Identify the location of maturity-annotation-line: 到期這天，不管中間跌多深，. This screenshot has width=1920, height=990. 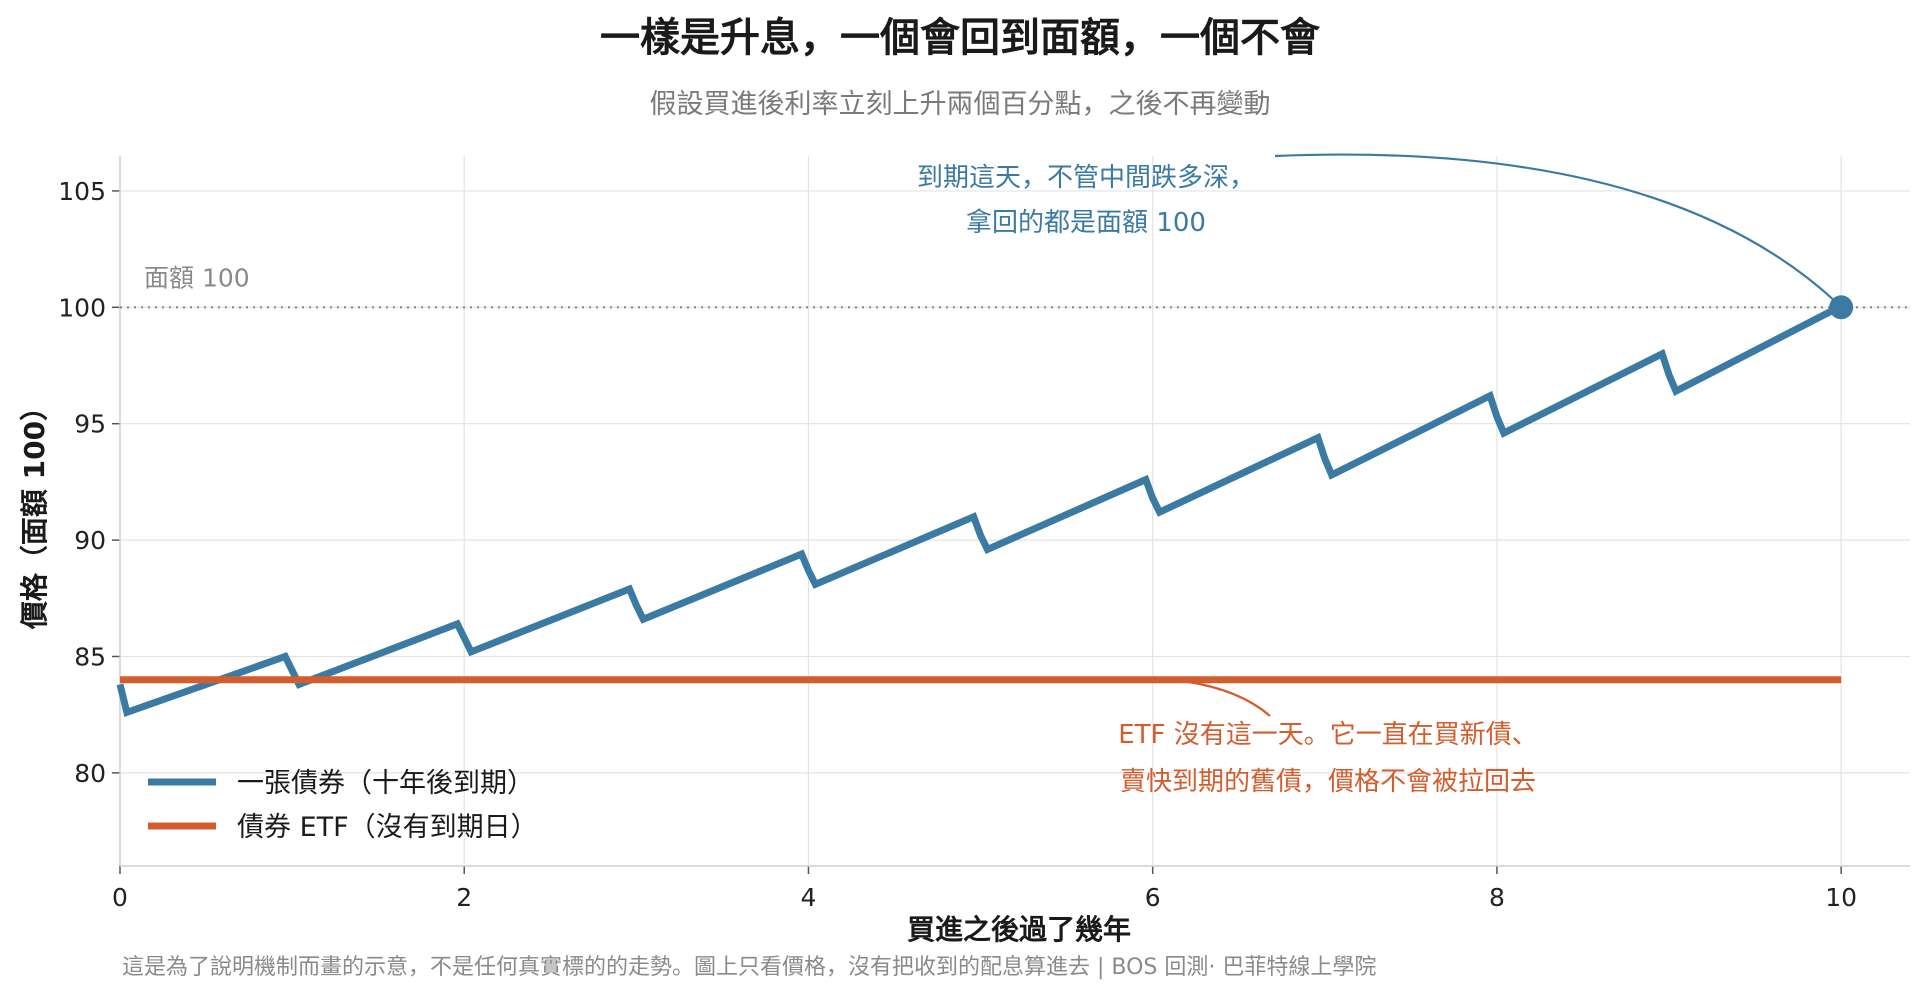
(1086, 178).